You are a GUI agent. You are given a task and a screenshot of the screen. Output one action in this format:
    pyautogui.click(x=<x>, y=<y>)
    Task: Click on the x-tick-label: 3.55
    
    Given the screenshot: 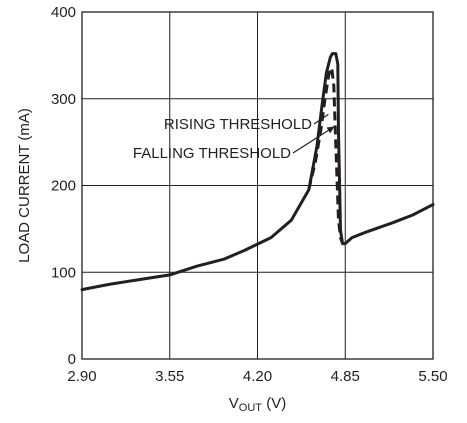 What is the action you would take?
    pyautogui.click(x=169, y=376)
    